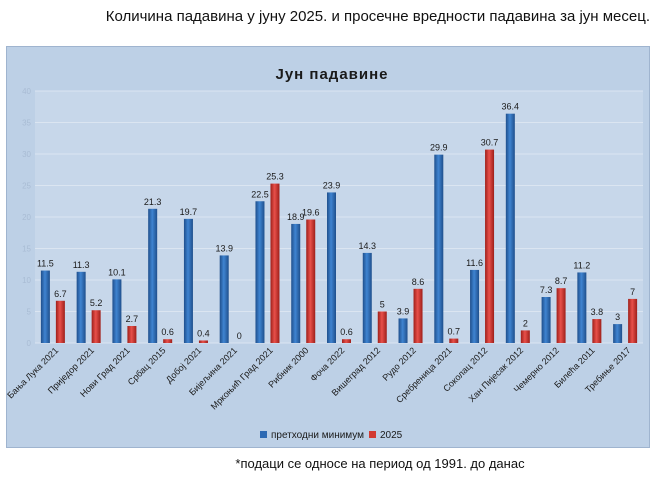 The image size is (658, 492). Describe the element at coordinates (597, 312) in the screenshot. I see `data-label: 3.8` at that location.